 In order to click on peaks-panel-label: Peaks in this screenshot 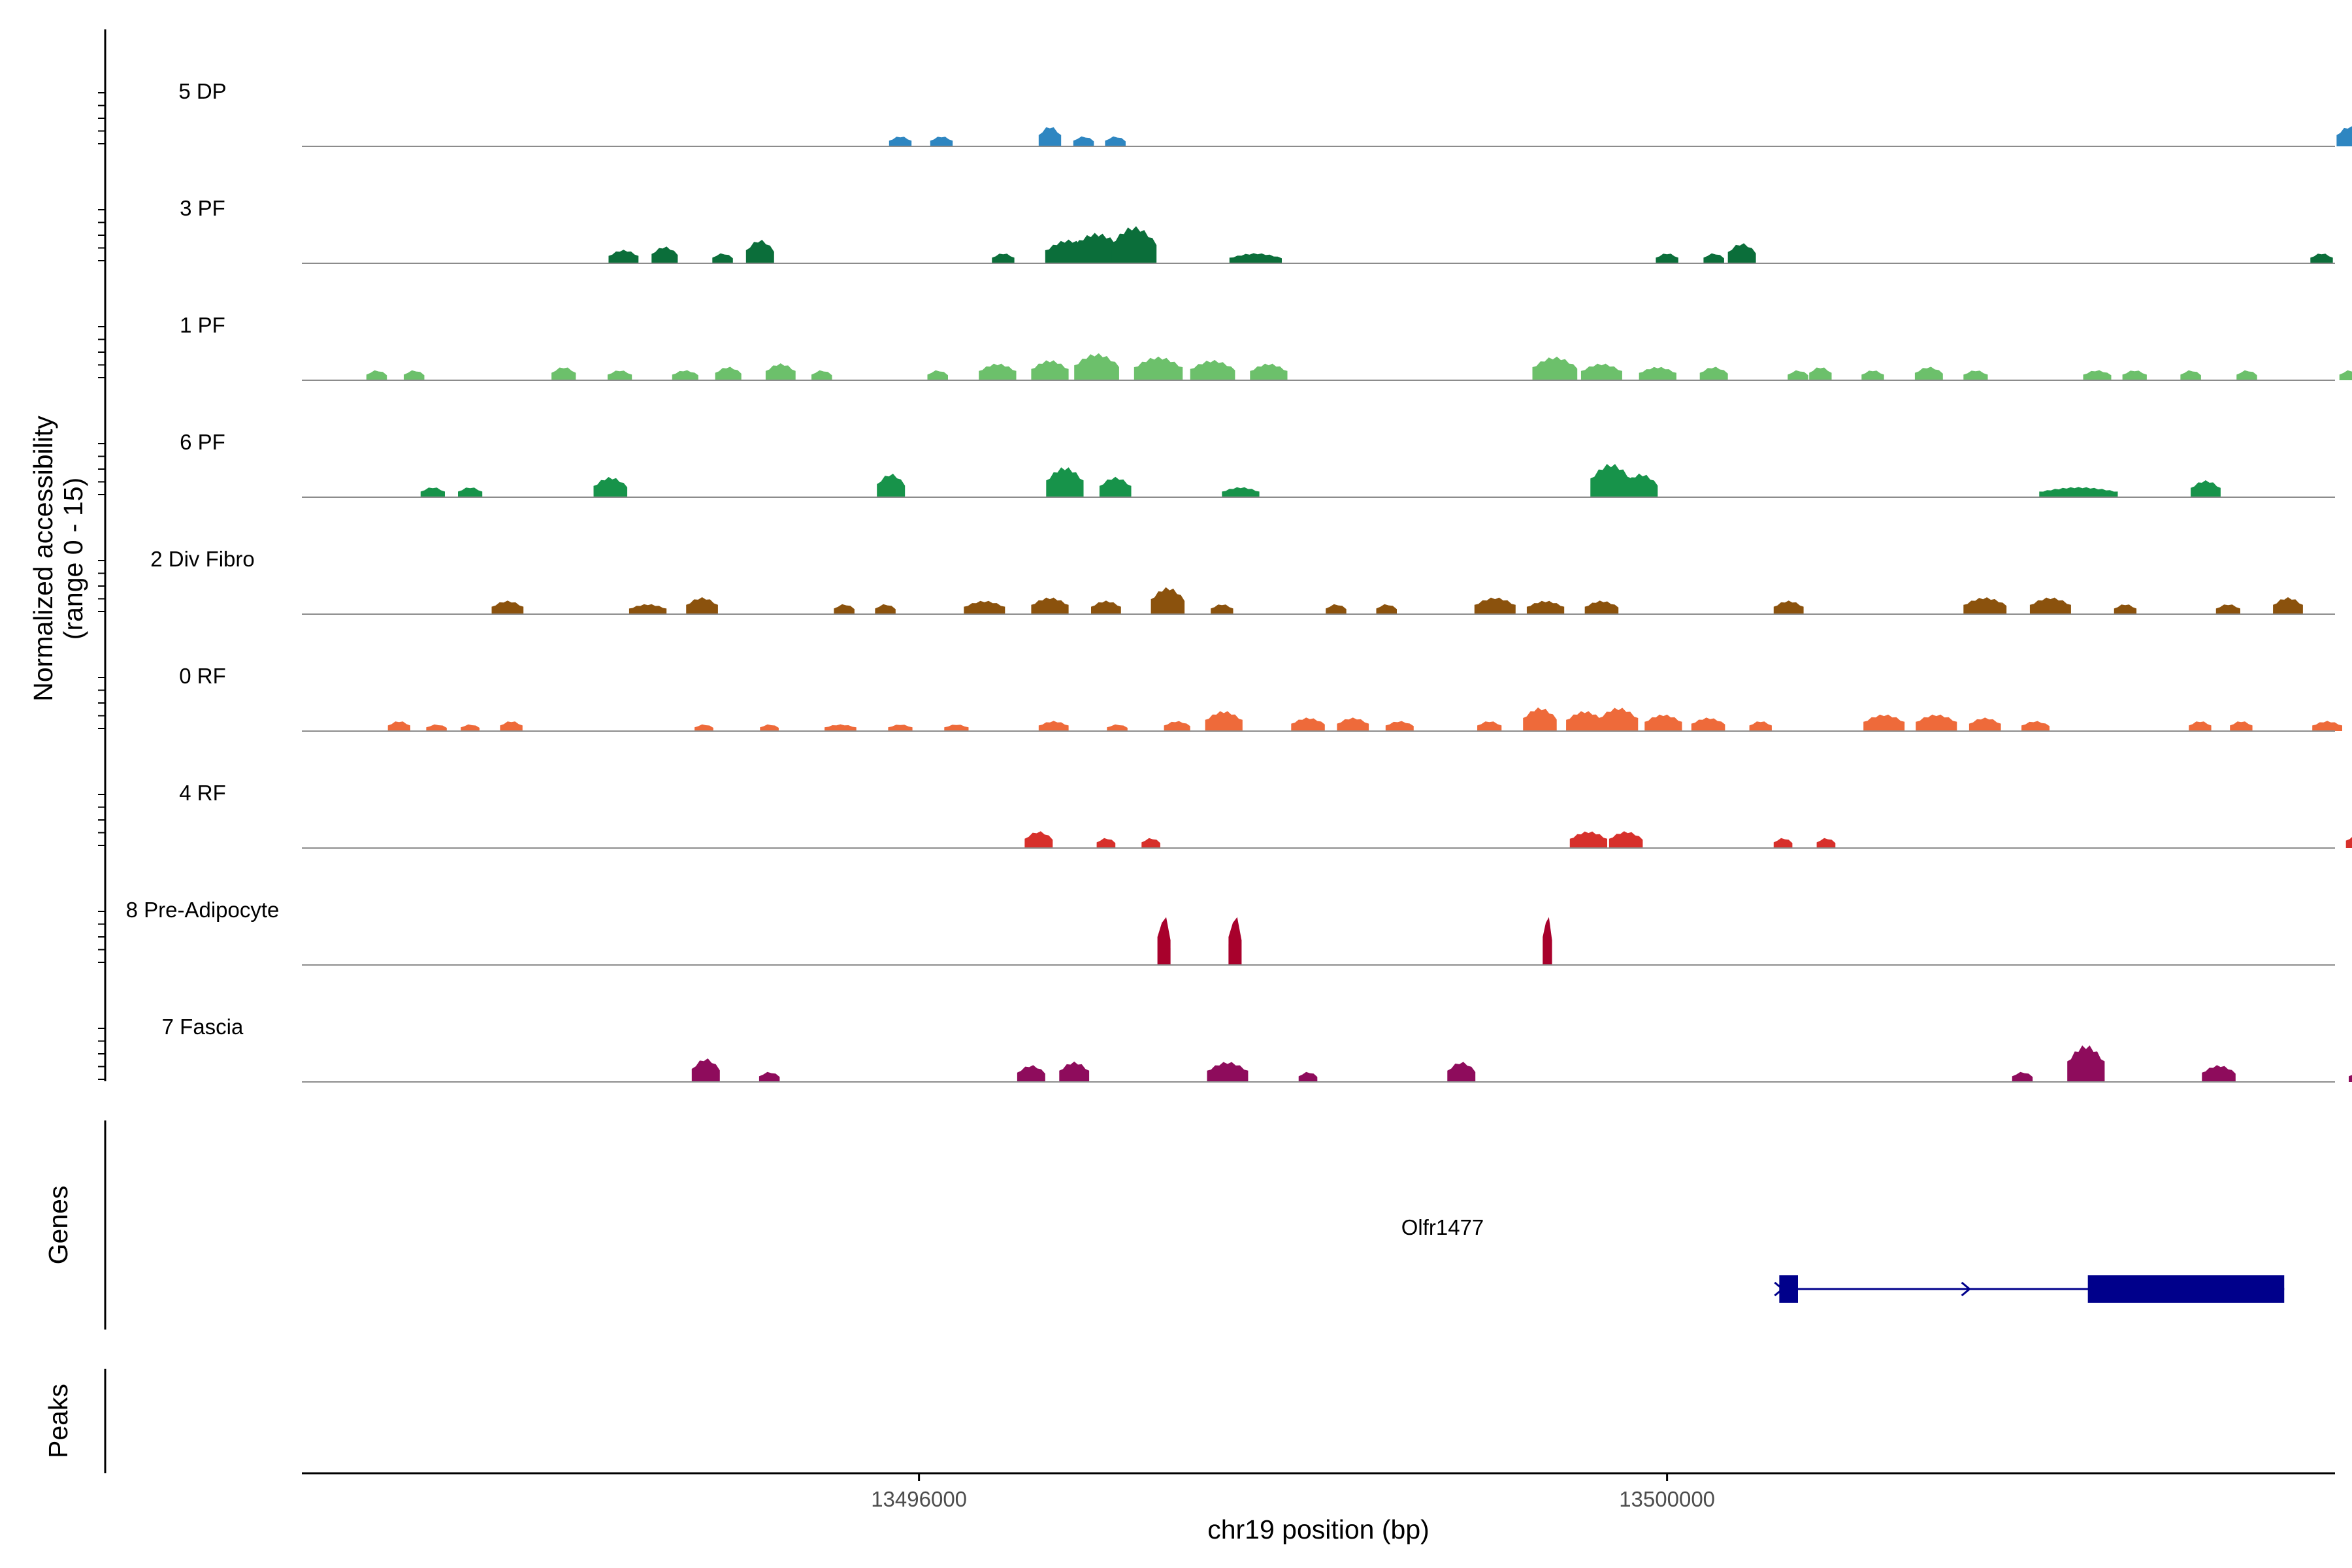, I will do `click(58, 1421)`.